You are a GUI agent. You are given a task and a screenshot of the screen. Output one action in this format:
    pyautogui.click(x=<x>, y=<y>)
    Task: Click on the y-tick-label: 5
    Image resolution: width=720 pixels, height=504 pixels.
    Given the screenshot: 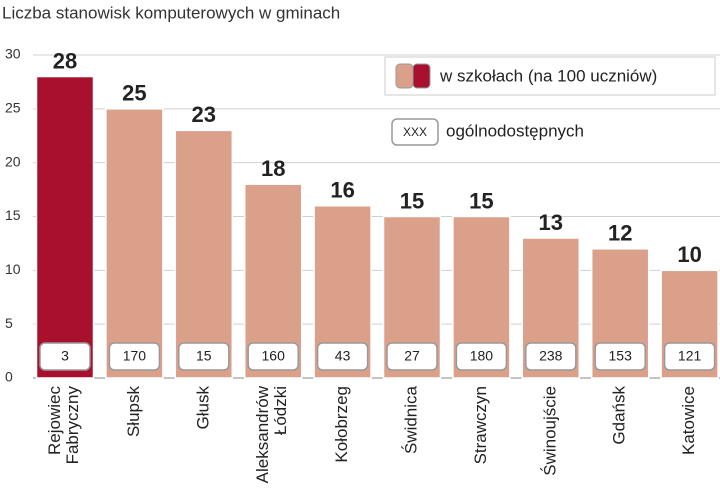 What is the action you would take?
    pyautogui.click(x=9, y=323)
    